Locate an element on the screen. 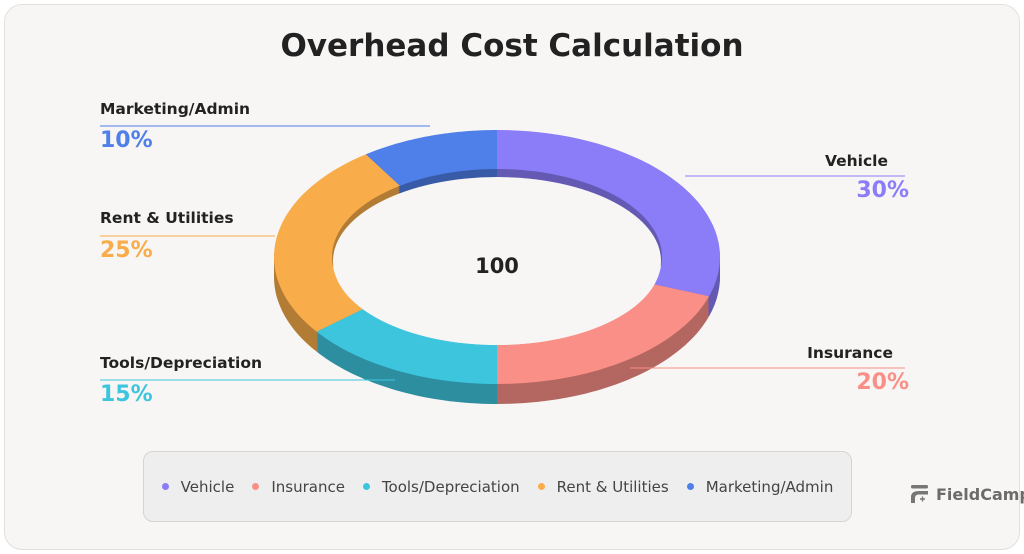 The height and width of the screenshot is (554, 1024). brand-name: FieldCamp is located at coordinates (980, 494).